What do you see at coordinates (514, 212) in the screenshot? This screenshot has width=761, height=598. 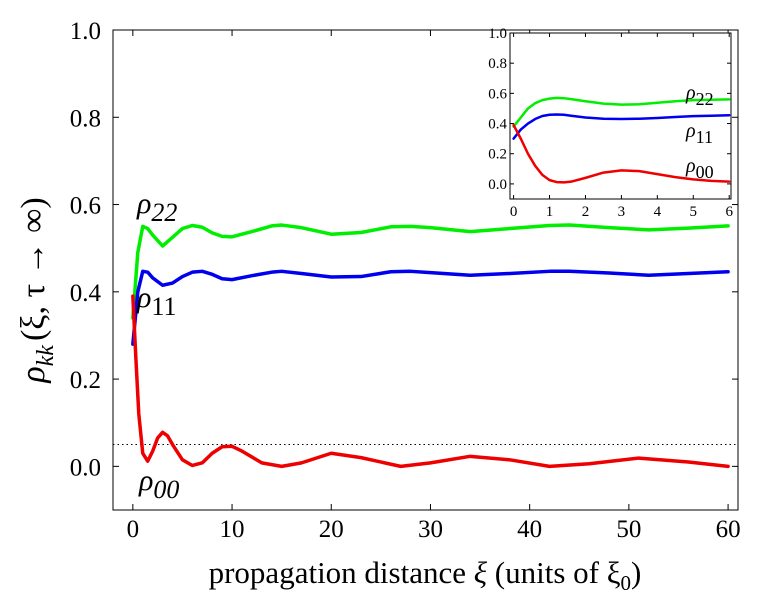 I see `inset-x-tick-label: 0` at bounding box center [514, 212].